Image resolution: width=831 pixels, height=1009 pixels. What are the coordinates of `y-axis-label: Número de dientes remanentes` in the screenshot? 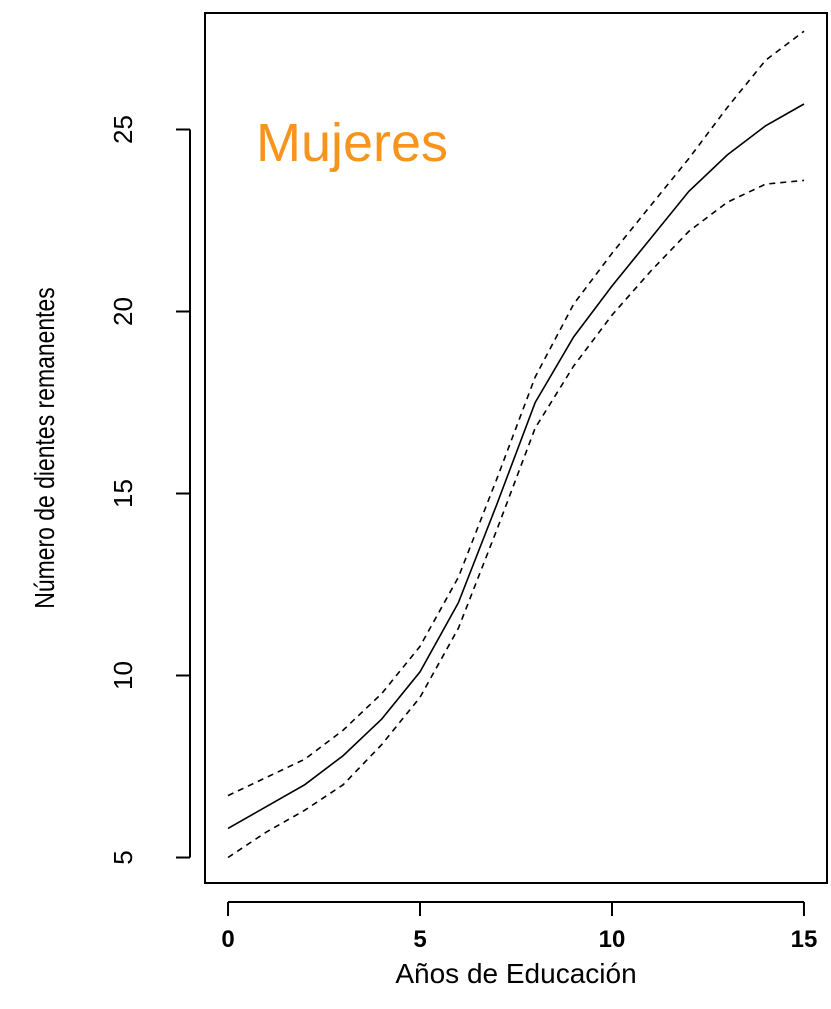 It's located at (45, 447).